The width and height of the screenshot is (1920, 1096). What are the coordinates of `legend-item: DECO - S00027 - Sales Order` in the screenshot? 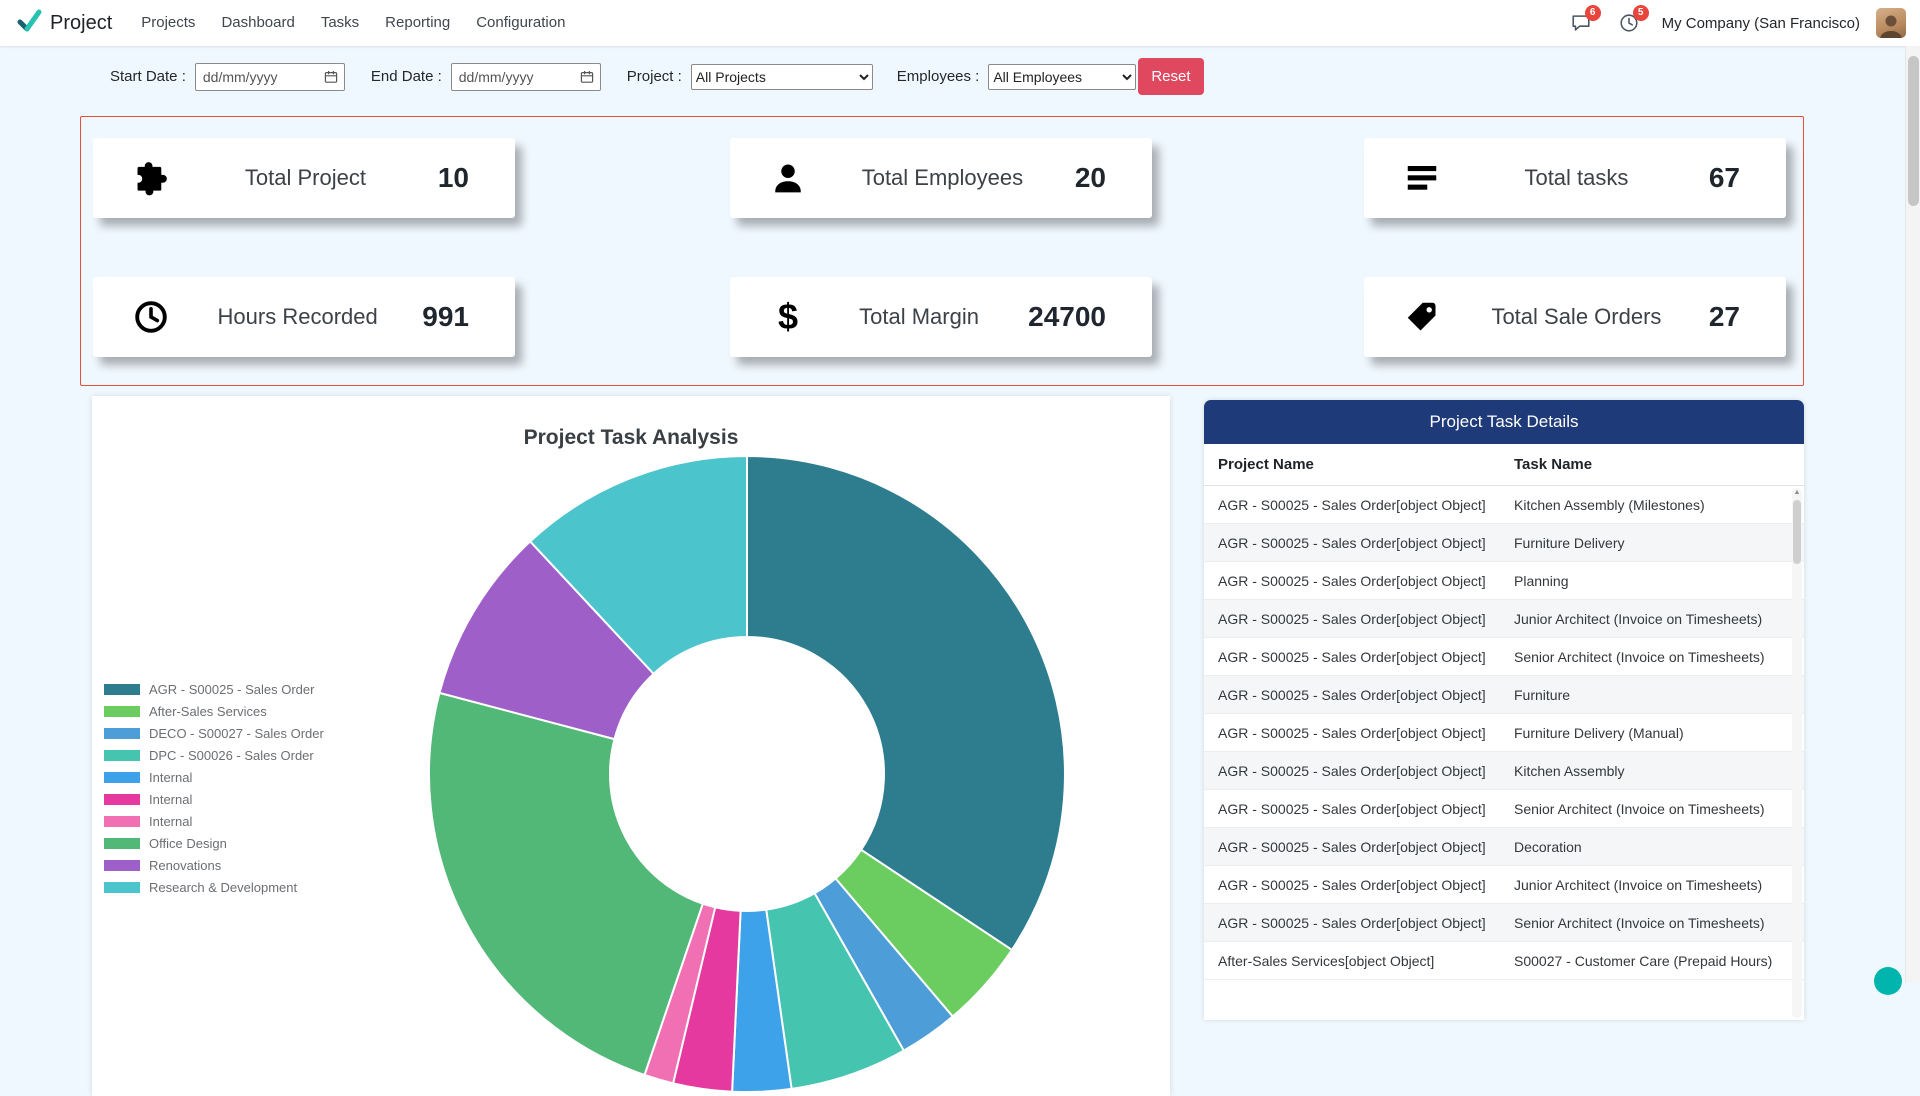 It's located at (214, 733).